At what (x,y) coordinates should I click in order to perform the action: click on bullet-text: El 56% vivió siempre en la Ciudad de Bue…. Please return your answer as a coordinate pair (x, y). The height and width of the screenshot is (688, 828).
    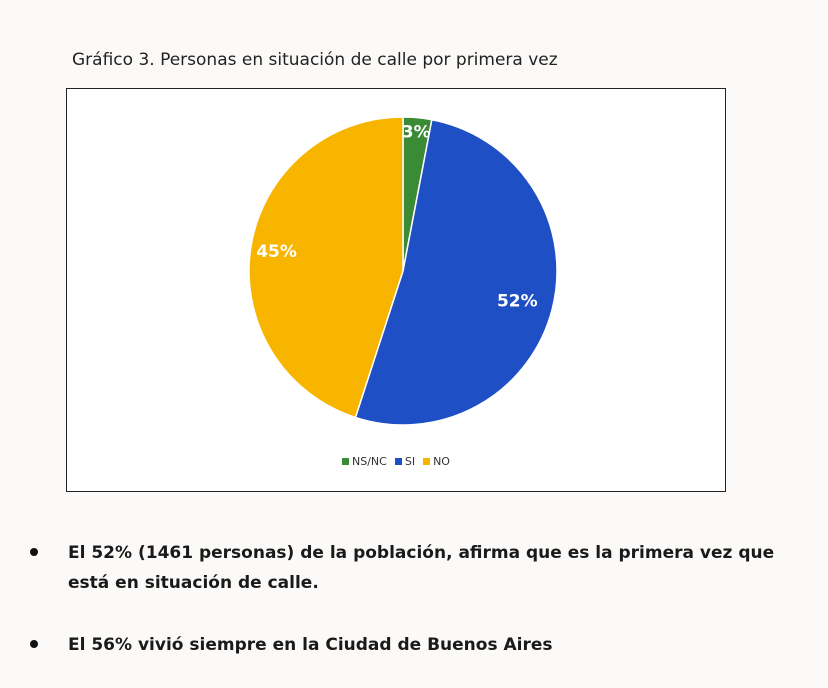
    Looking at the image, I should click on (310, 645).